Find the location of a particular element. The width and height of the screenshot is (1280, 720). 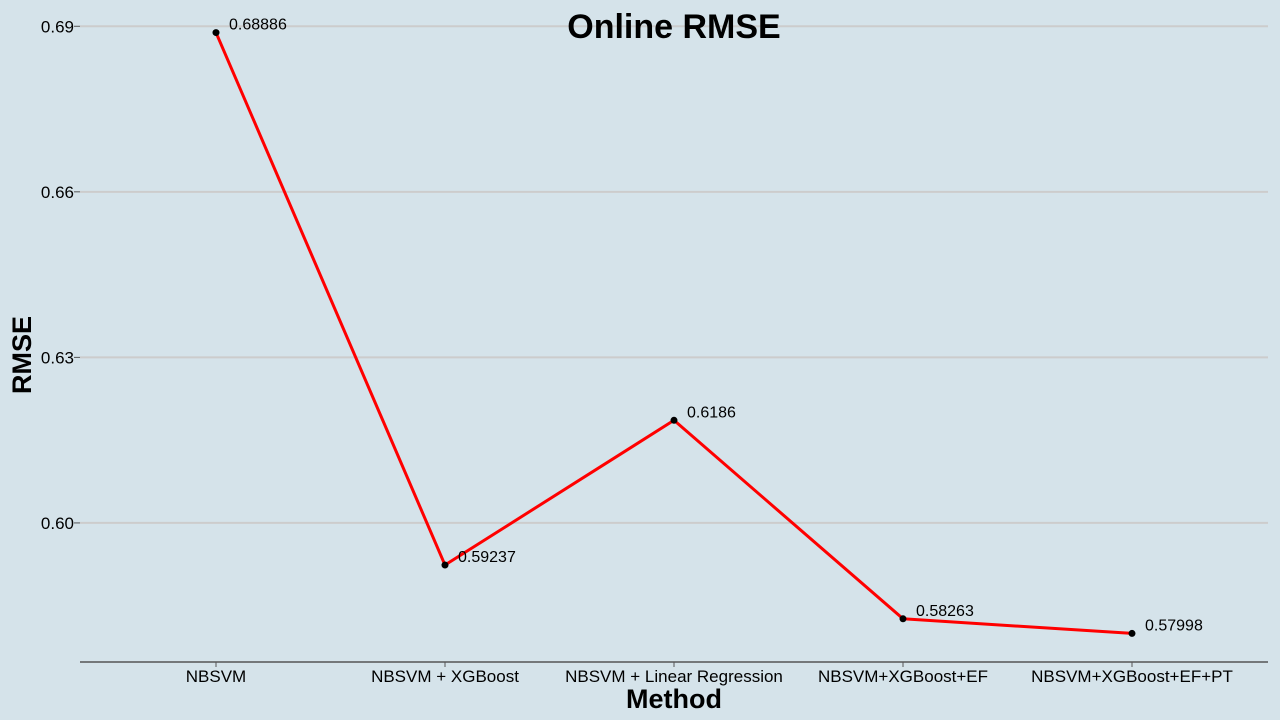

y-tick-label: 0.66 is located at coordinates (57, 192).